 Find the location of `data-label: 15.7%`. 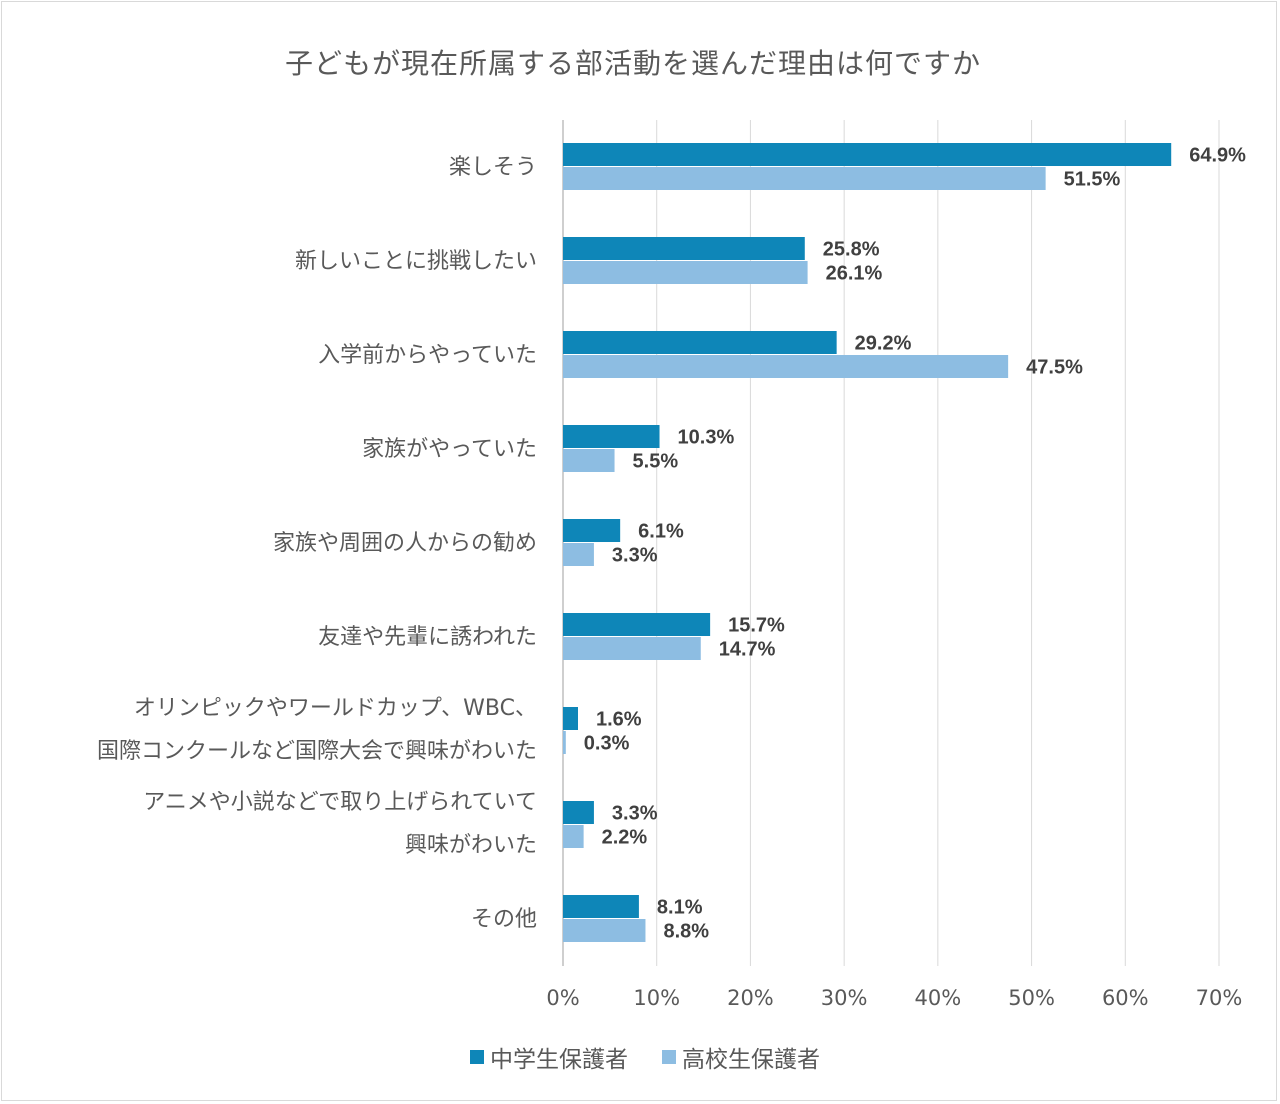

data-label: 15.7% is located at coordinates (756, 626).